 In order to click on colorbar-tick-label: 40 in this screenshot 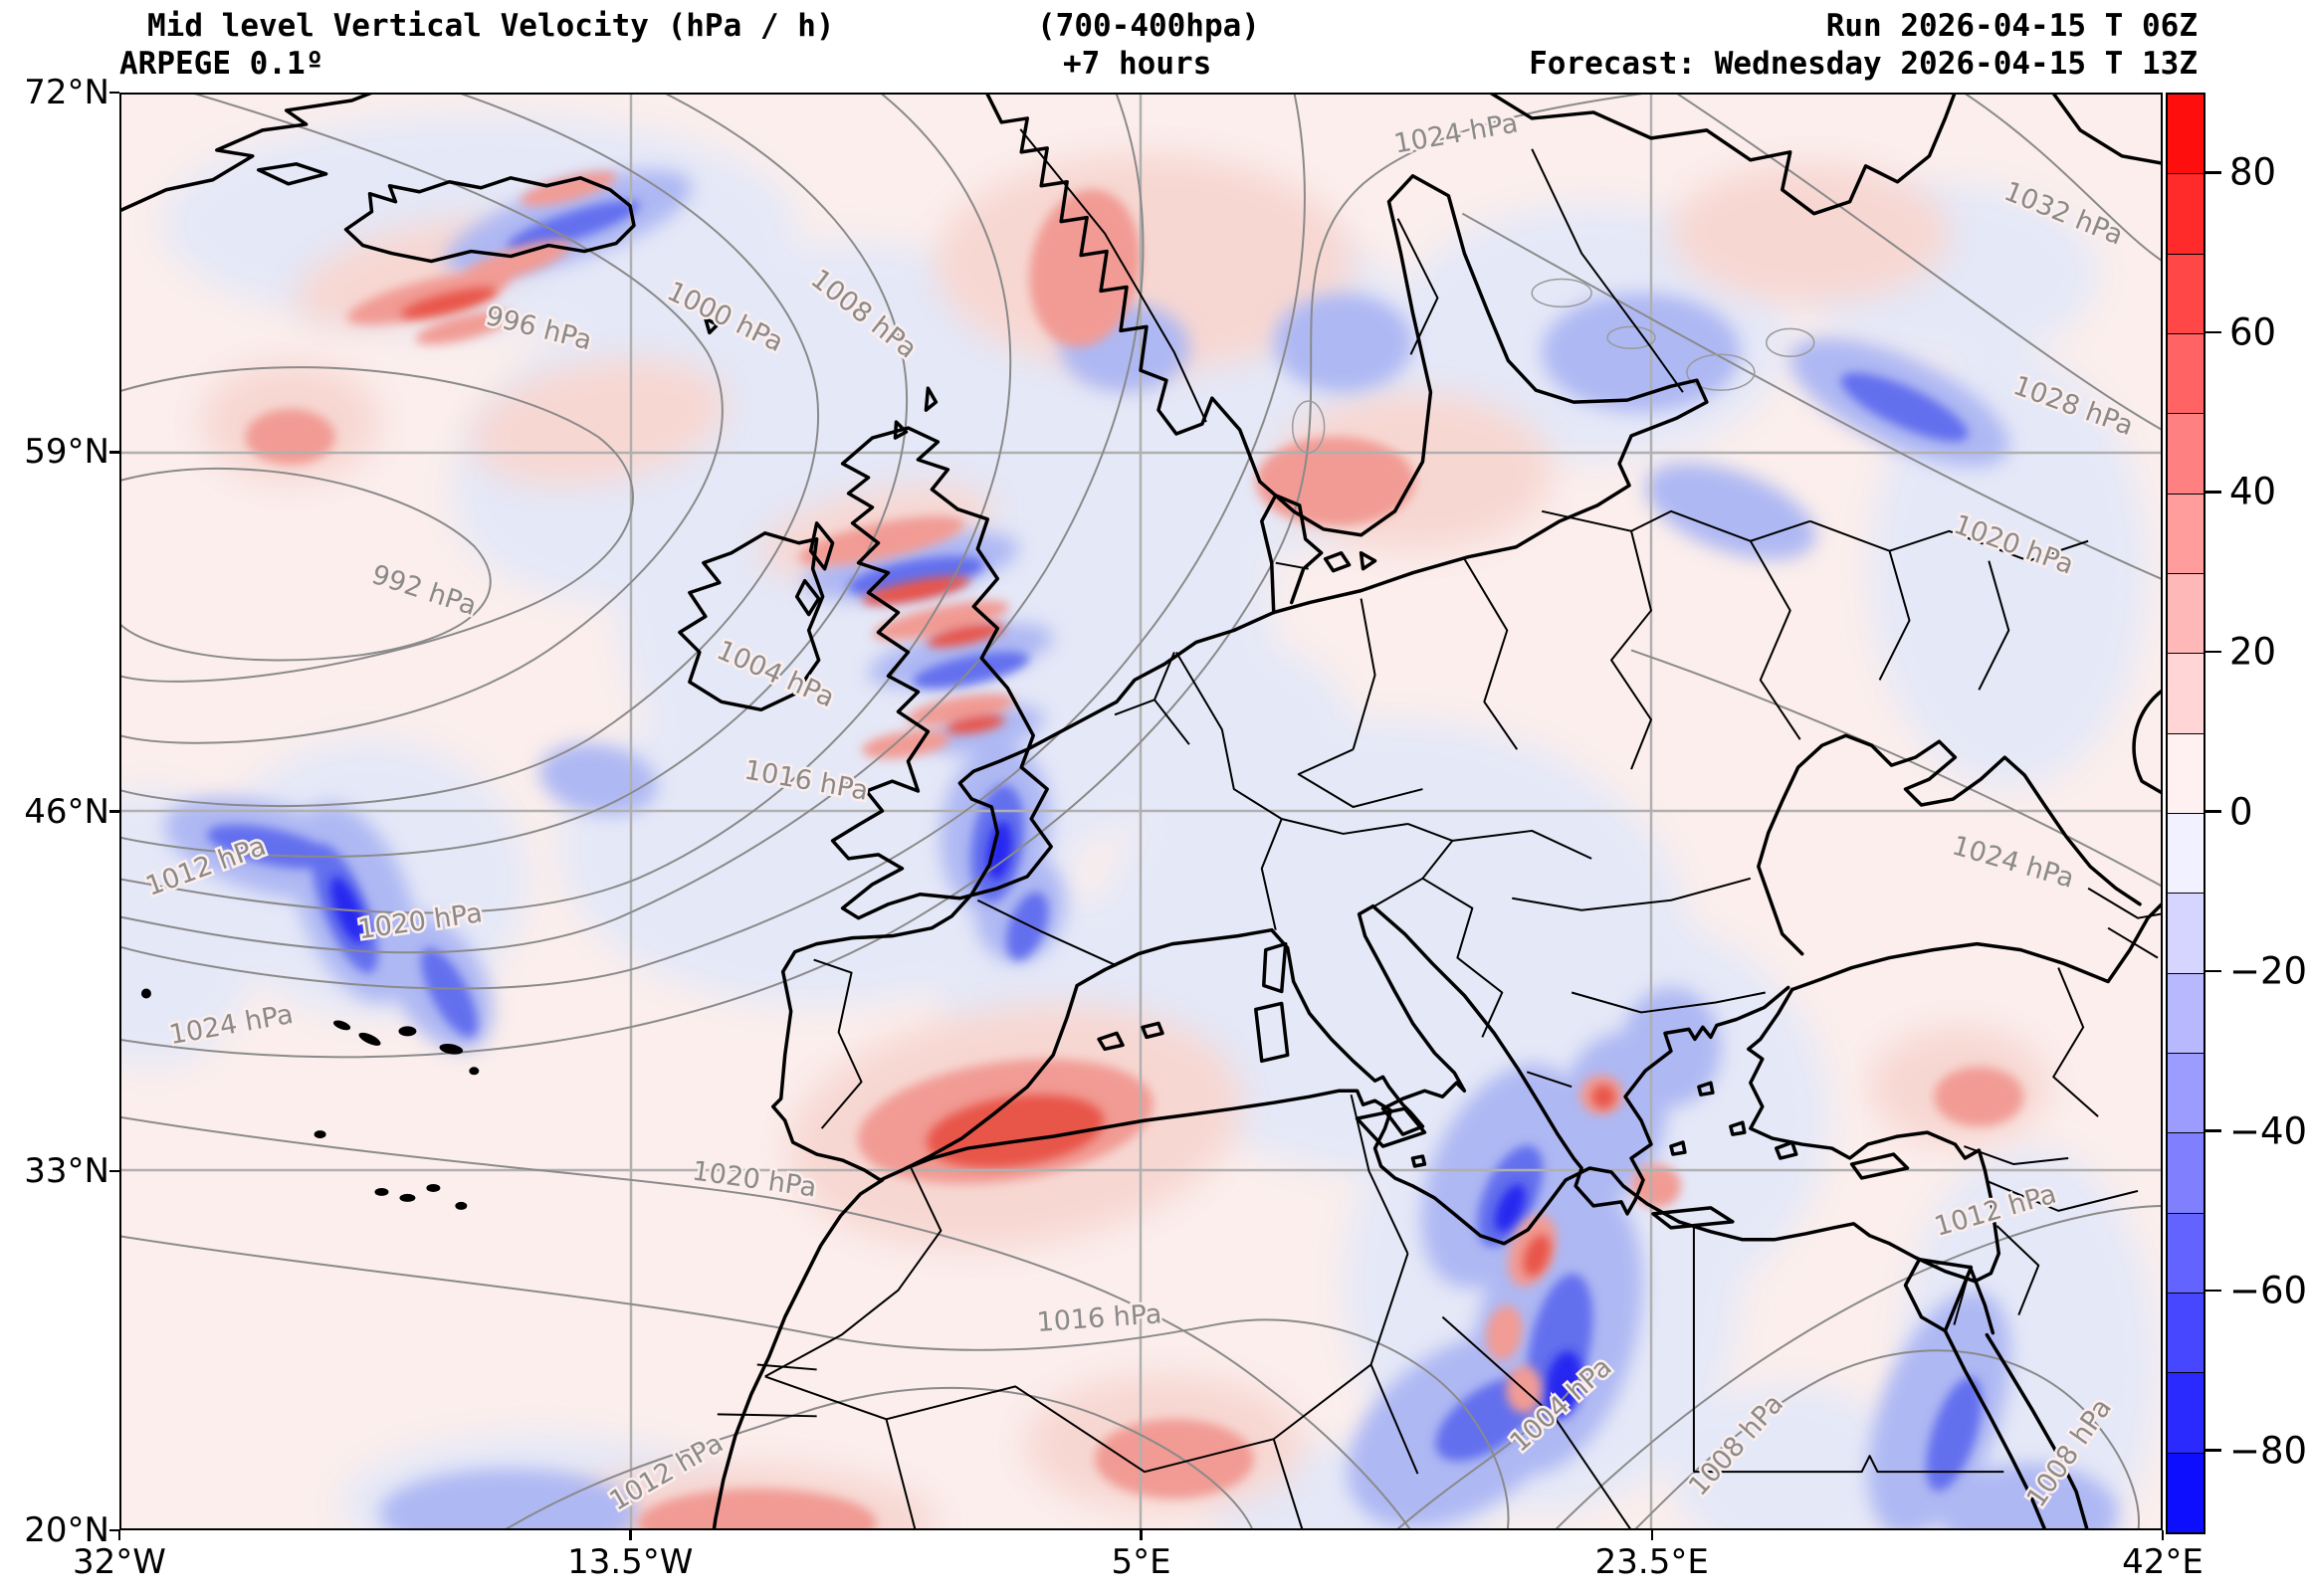, I will do `click(2253, 492)`.